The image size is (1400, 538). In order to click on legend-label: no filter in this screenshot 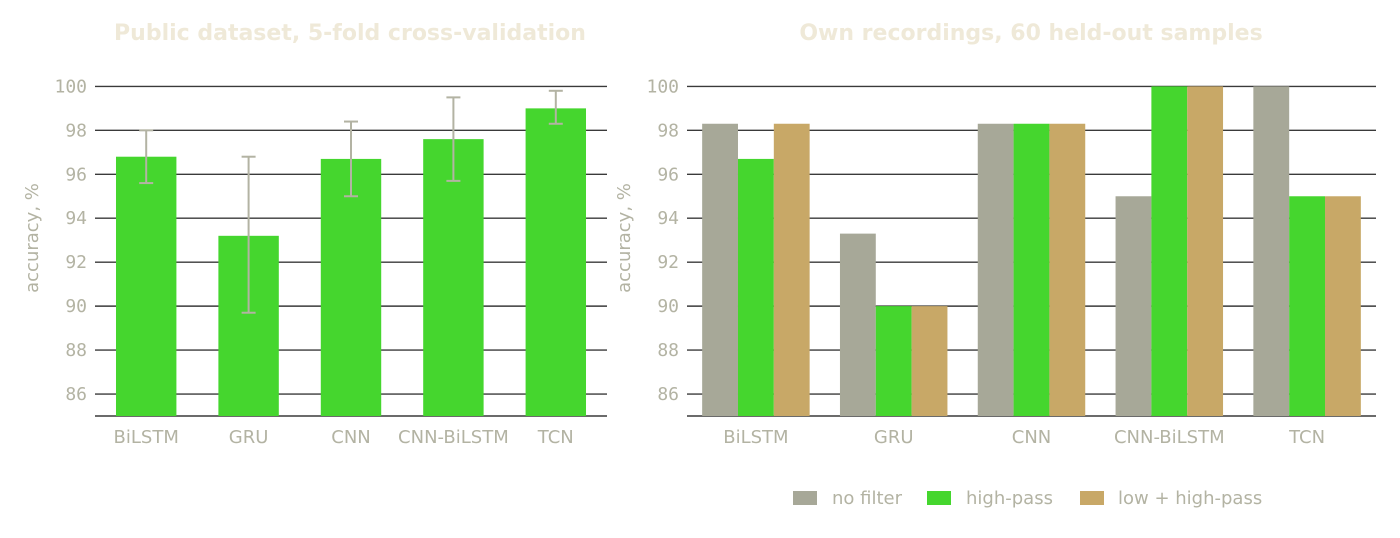, I will do `click(867, 498)`.